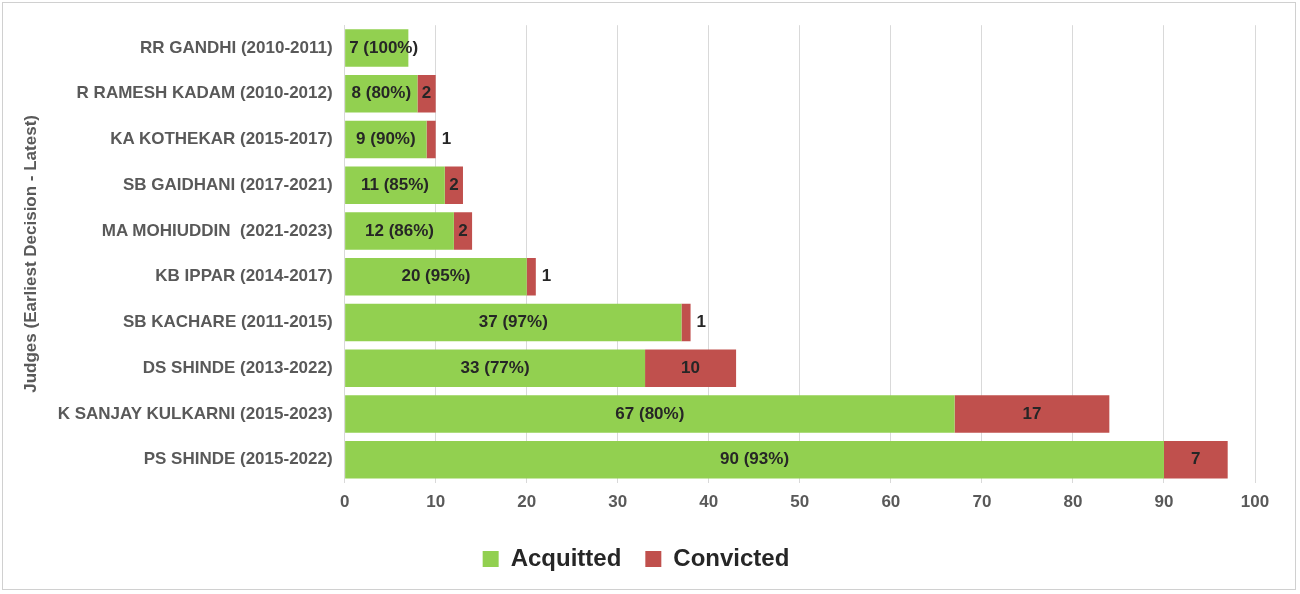  I want to click on data-label: 90 (93%), so click(755, 459).